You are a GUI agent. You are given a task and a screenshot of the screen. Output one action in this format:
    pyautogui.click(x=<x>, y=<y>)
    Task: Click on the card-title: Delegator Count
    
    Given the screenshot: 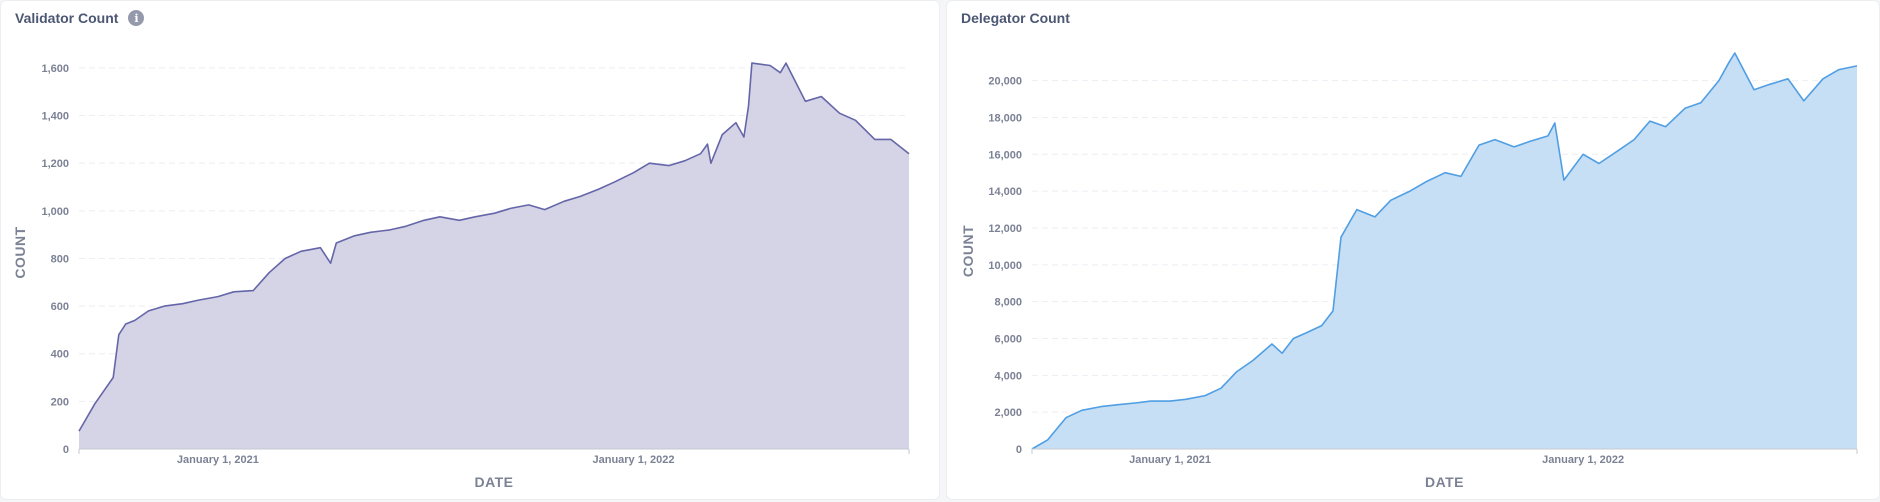 What is the action you would take?
    pyautogui.click(x=1015, y=18)
    